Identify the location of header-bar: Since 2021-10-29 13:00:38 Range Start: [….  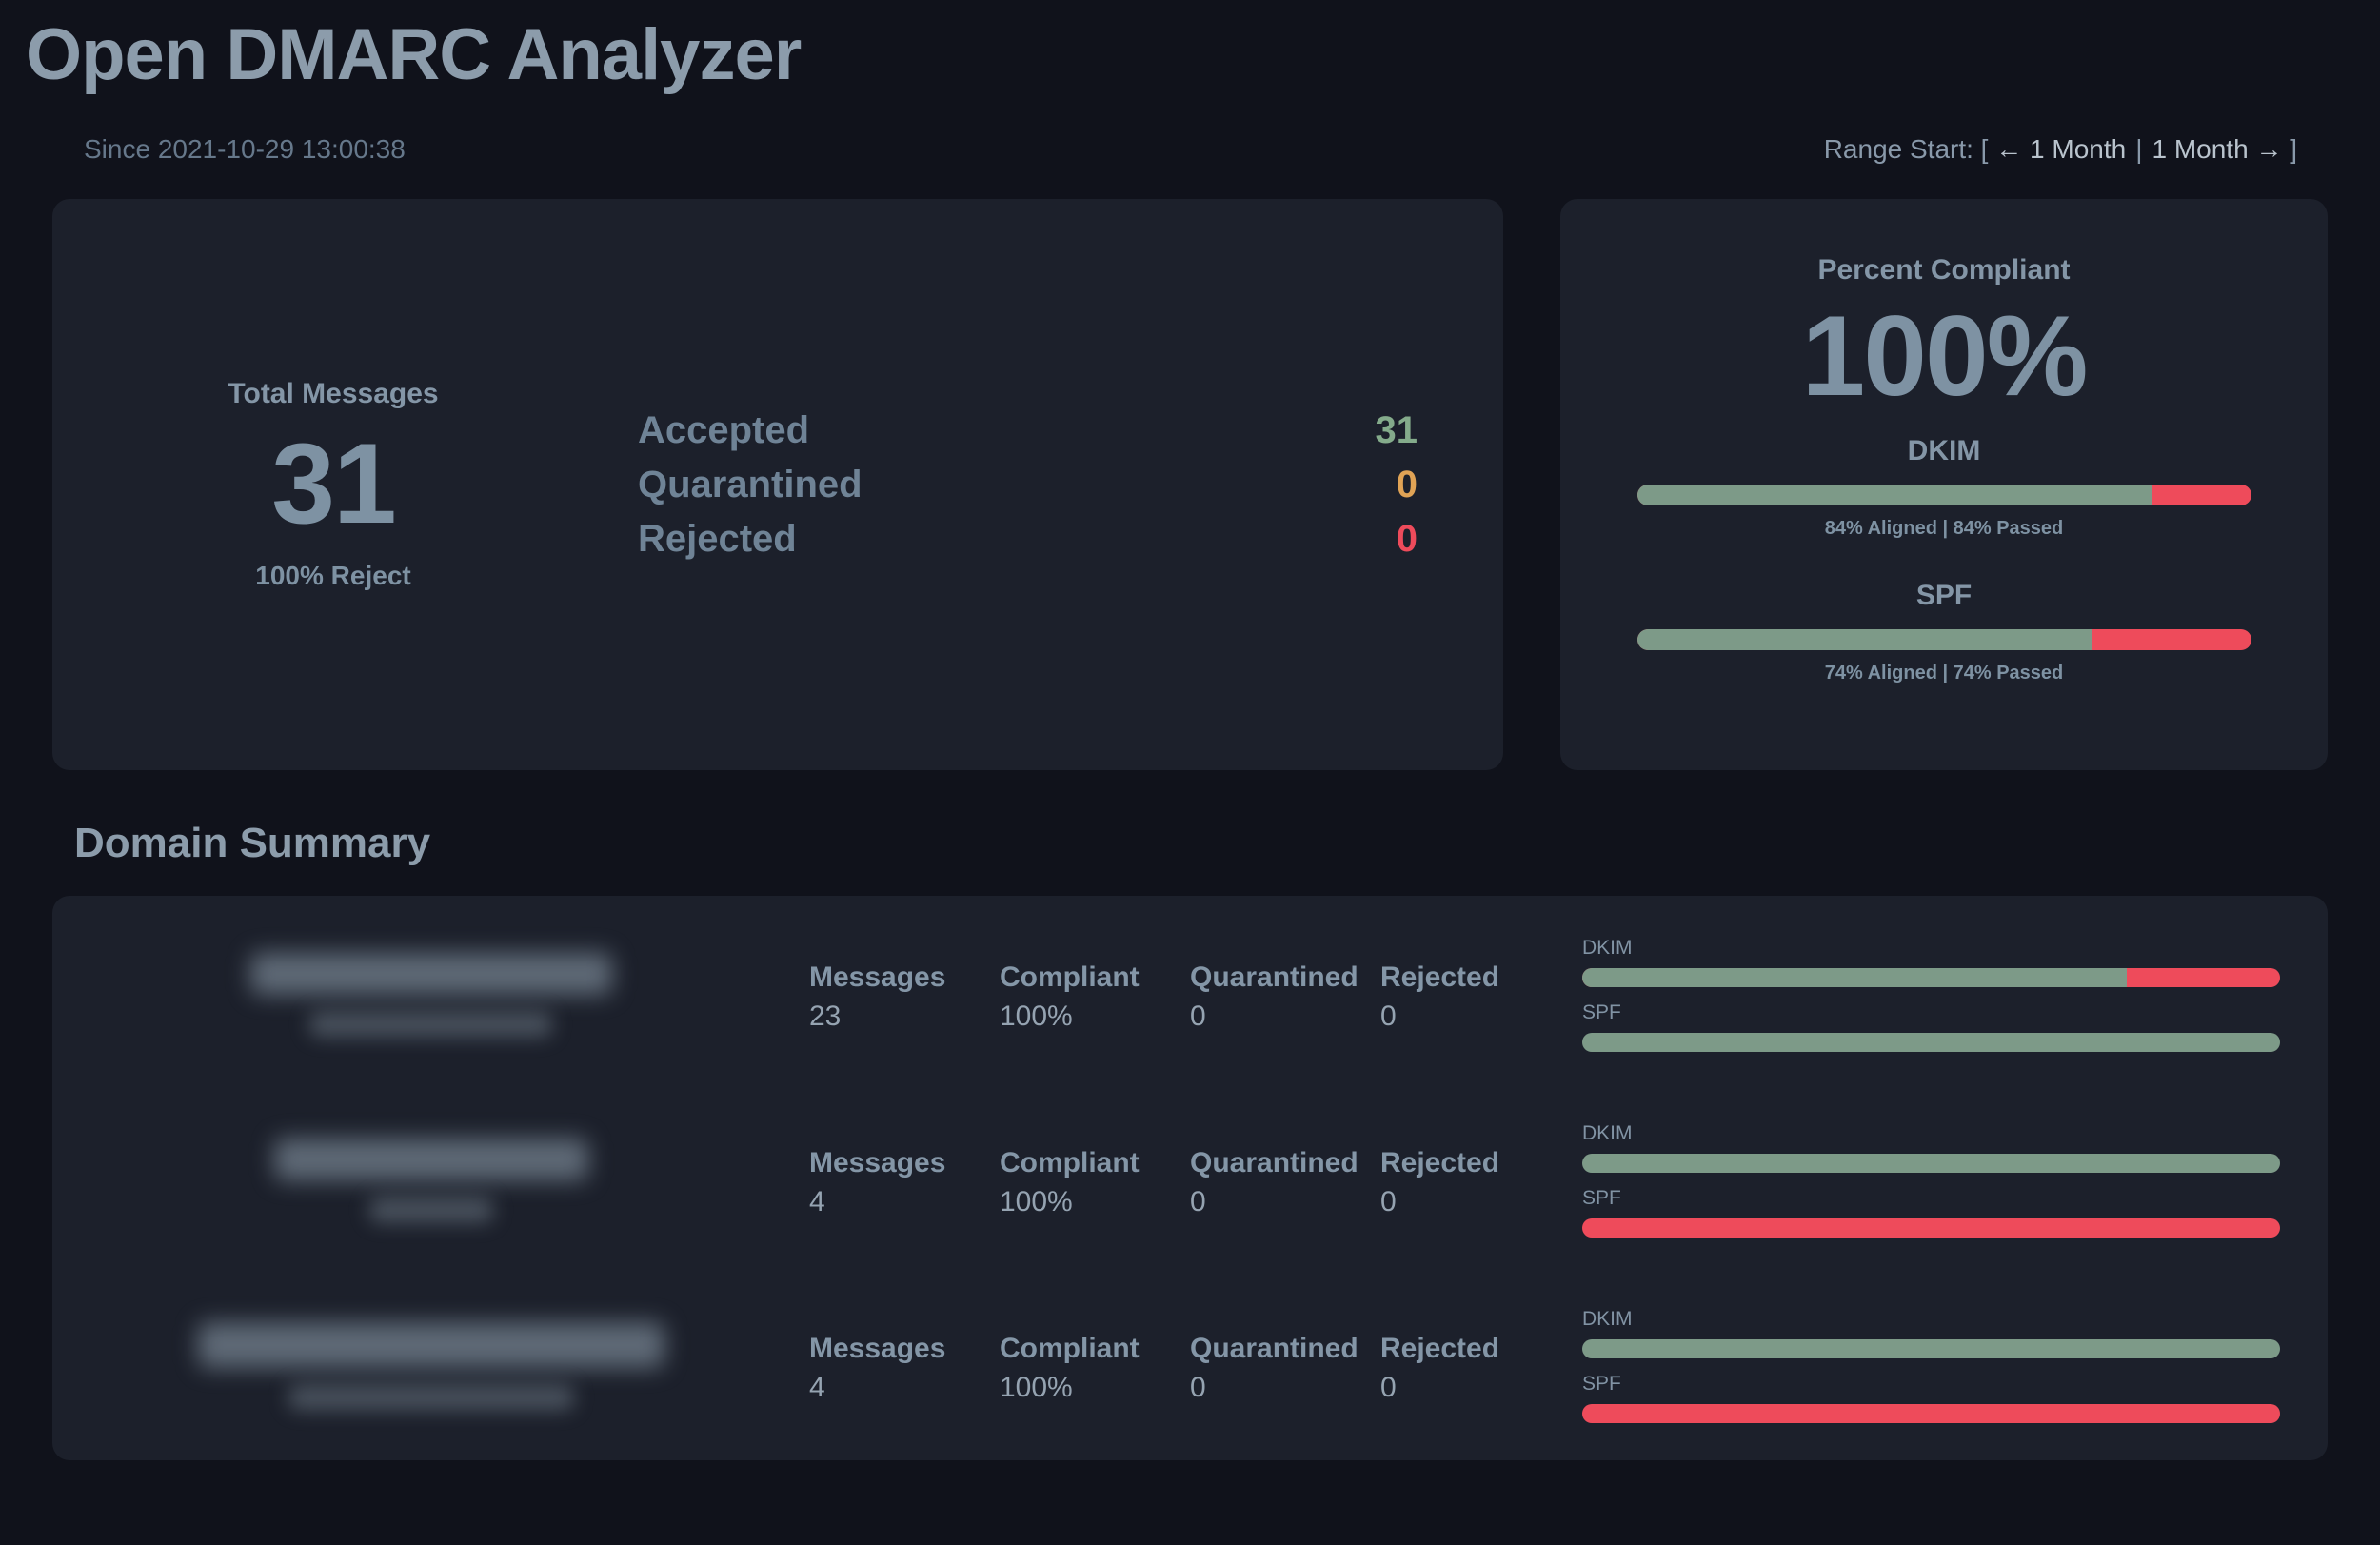
(1190, 149).